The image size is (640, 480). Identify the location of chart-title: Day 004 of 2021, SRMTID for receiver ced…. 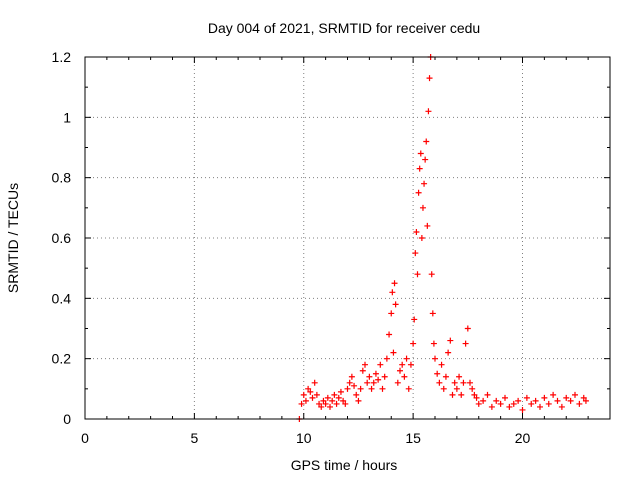
(344, 28).